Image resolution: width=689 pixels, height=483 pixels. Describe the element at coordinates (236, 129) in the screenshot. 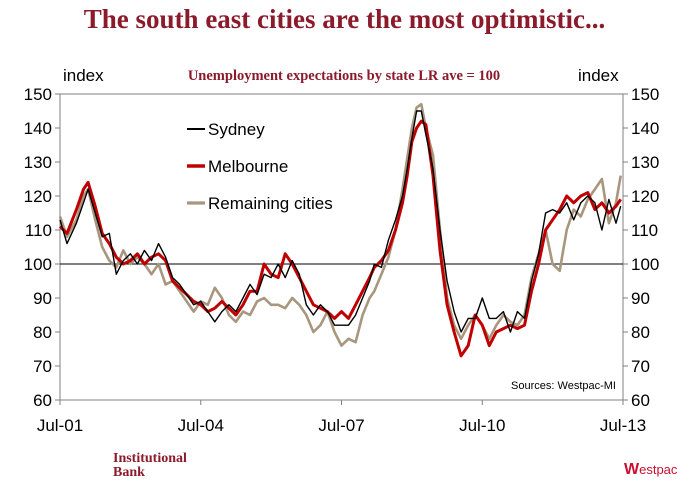

I see `legend-label: Sydney` at that location.